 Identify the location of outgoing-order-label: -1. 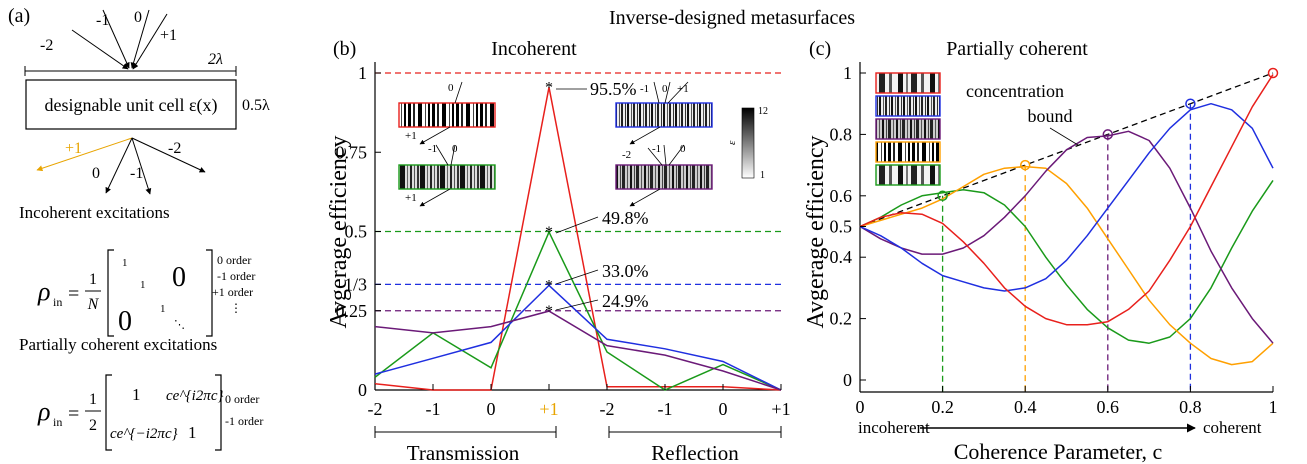
(136, 173).